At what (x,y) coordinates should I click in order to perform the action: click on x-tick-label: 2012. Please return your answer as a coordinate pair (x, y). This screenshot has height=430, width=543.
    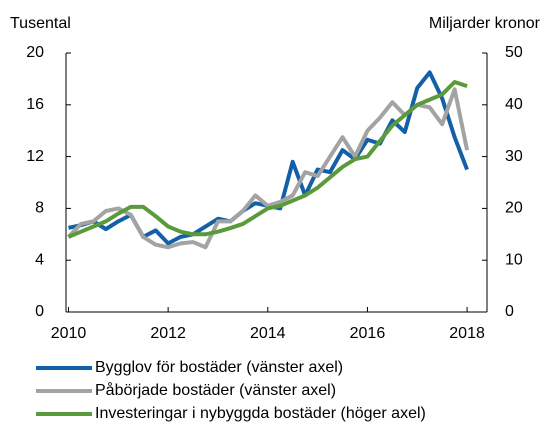
    Looking at the image, I should click on (168, 333).